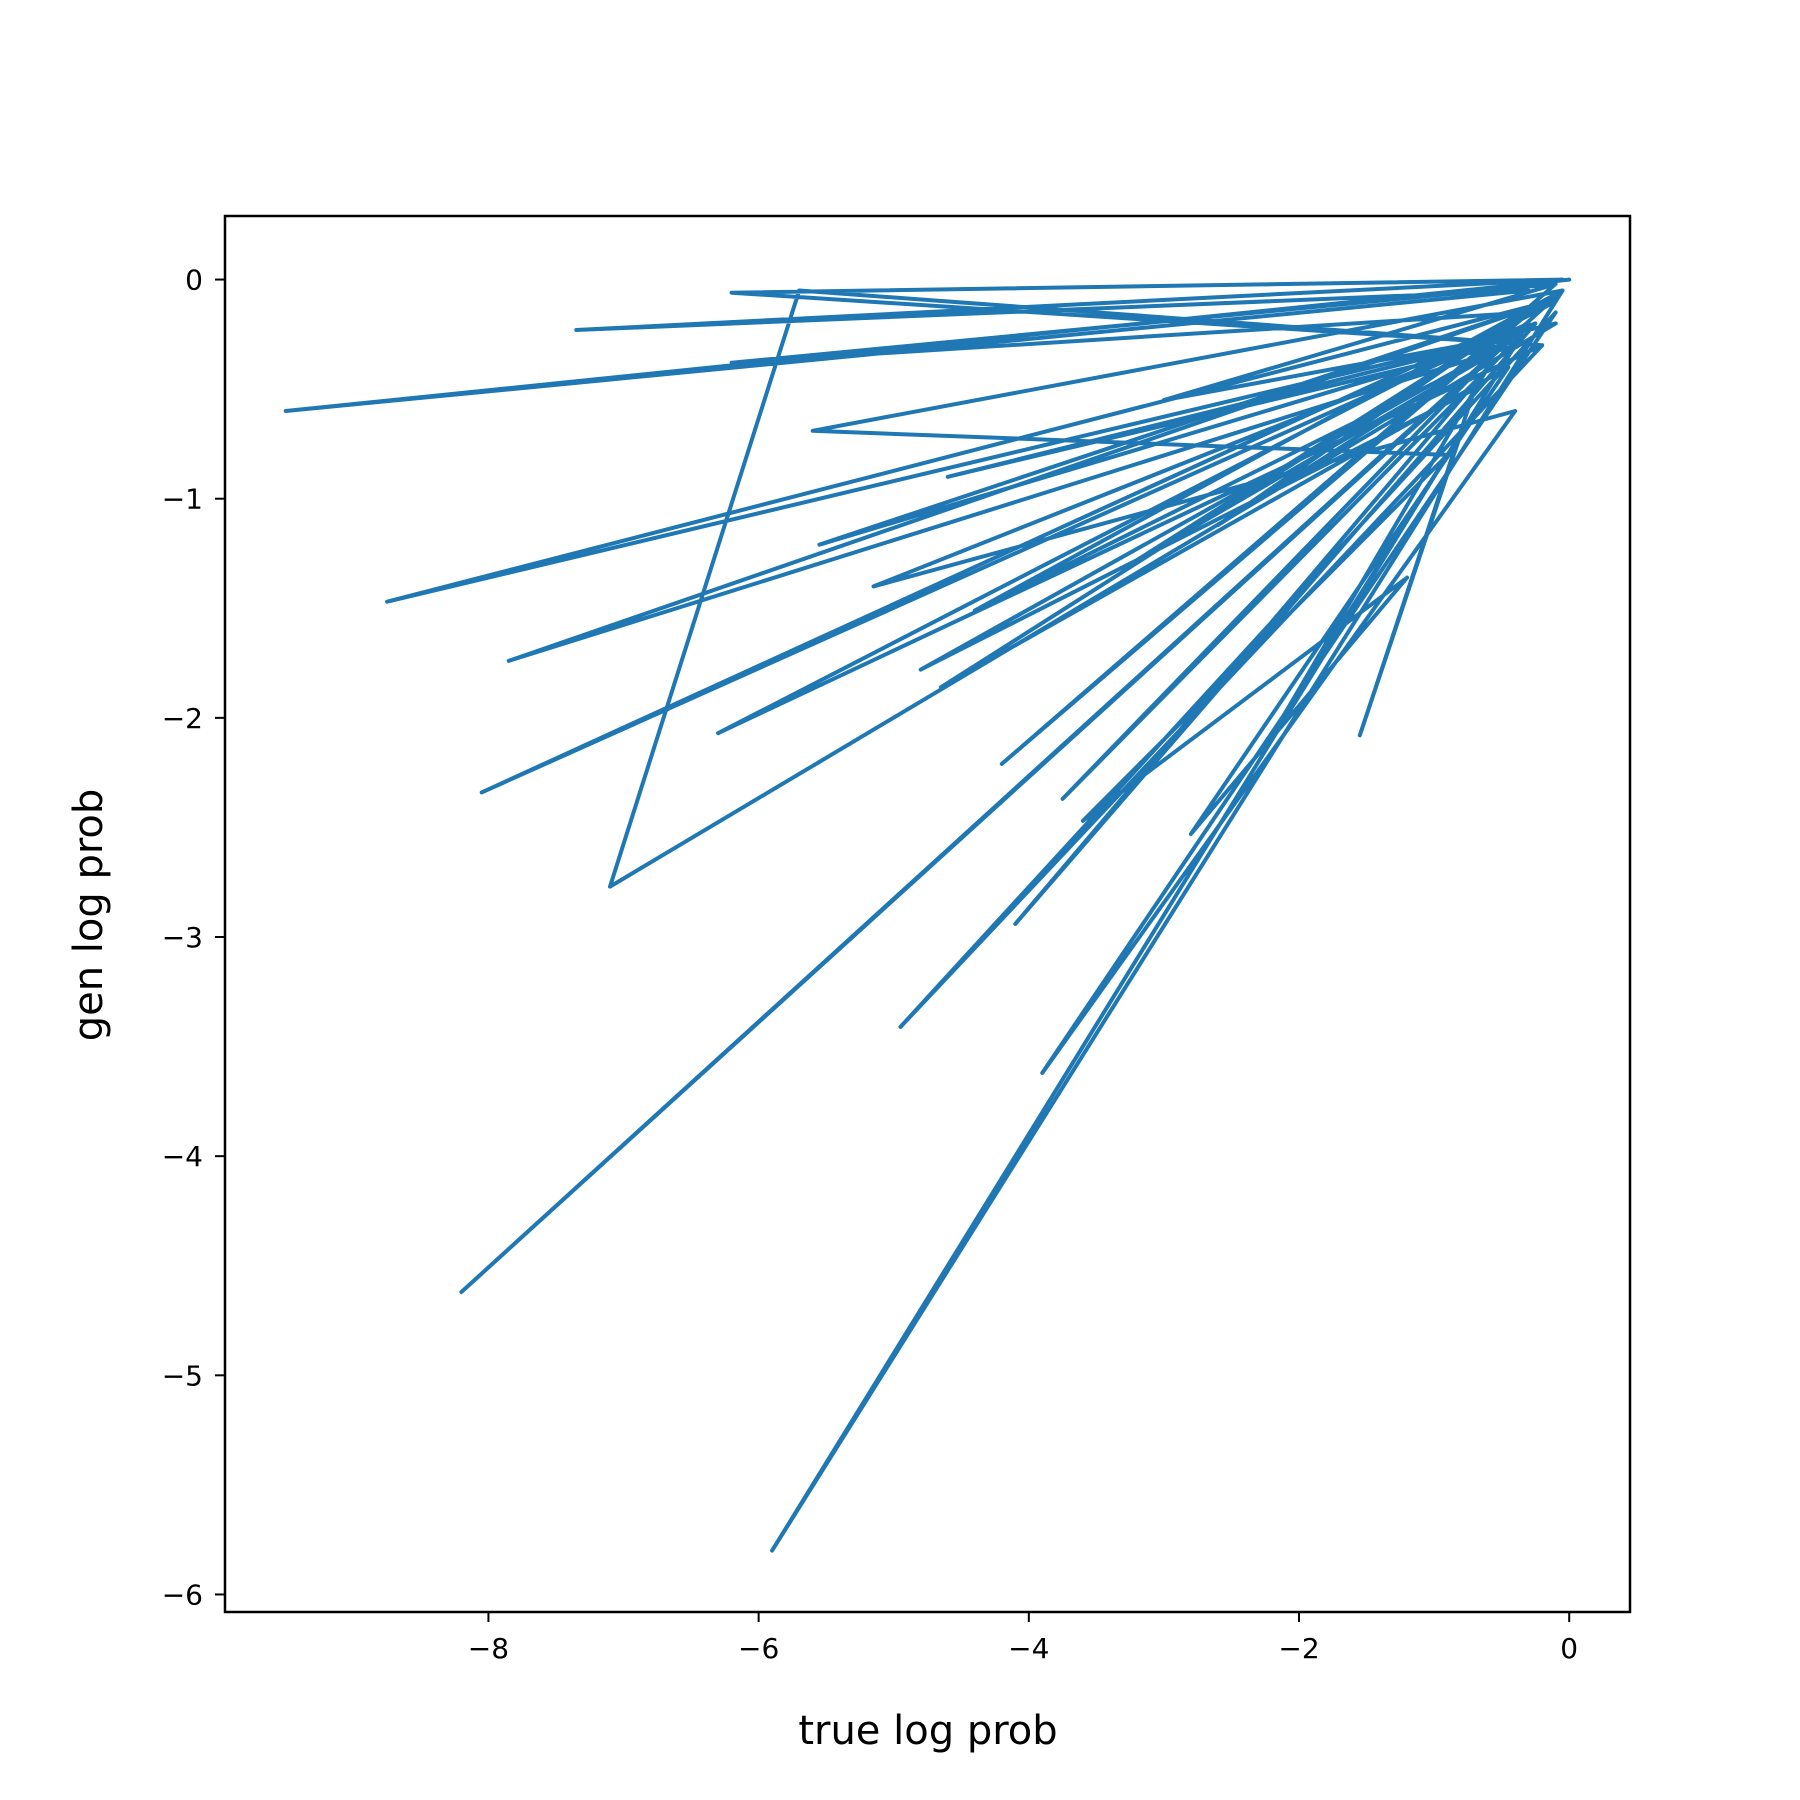  I want to click on x-axis-ticks: −8 −6 −4 −2 0, so click(1023, 1638).